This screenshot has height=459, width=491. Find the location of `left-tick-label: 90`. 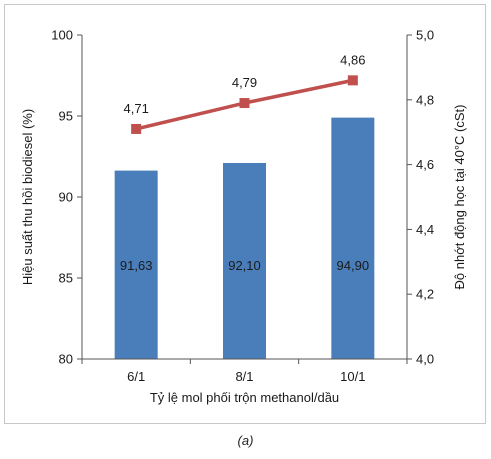

left-tick-label: 90 is located at coordinates (66, 197).